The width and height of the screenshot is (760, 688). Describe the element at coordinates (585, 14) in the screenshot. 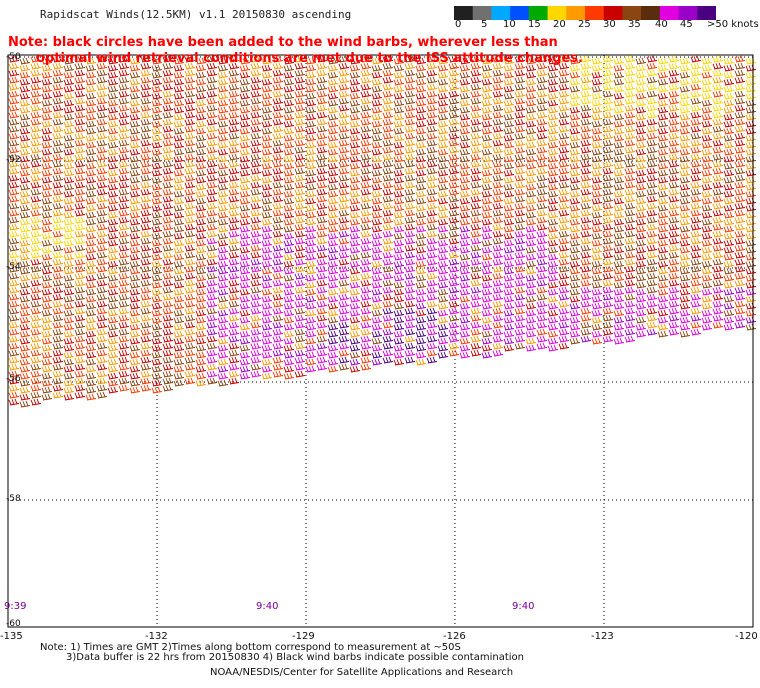

I see `colorbar` at that location.